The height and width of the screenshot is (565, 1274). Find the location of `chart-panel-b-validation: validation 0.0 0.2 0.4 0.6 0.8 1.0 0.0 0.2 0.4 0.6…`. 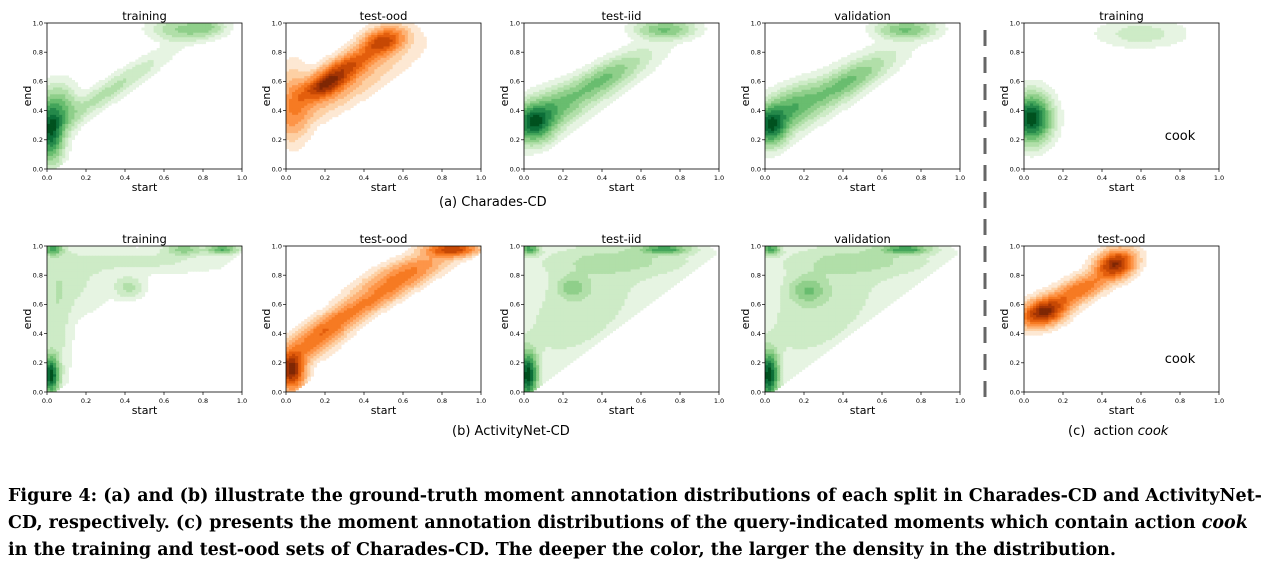

chart-panel-b-validation: validation 0.0 0.2 0.4 0.6 0.8 1.0 0.0 0.2 0.4 0.6… is located at coordinates (852, 324).